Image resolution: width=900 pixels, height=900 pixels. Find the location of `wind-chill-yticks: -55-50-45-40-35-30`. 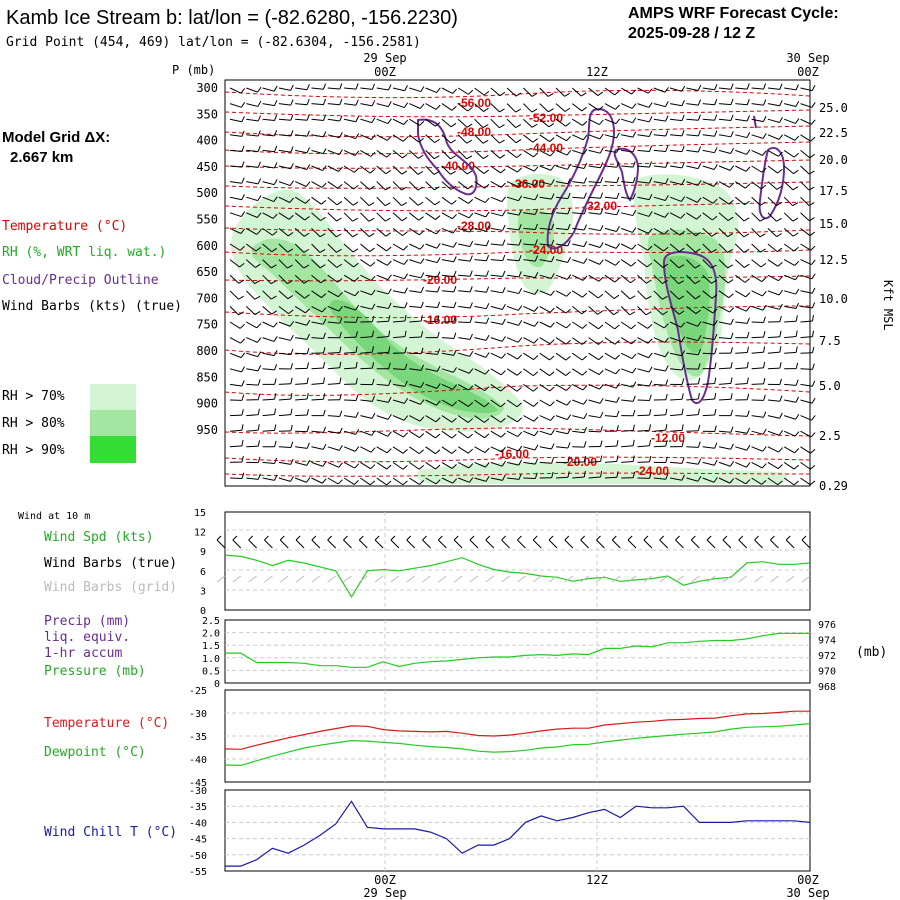

wind-chill-yticks: -55-50-45-40-35-30 is located at coordinates (198, 832).